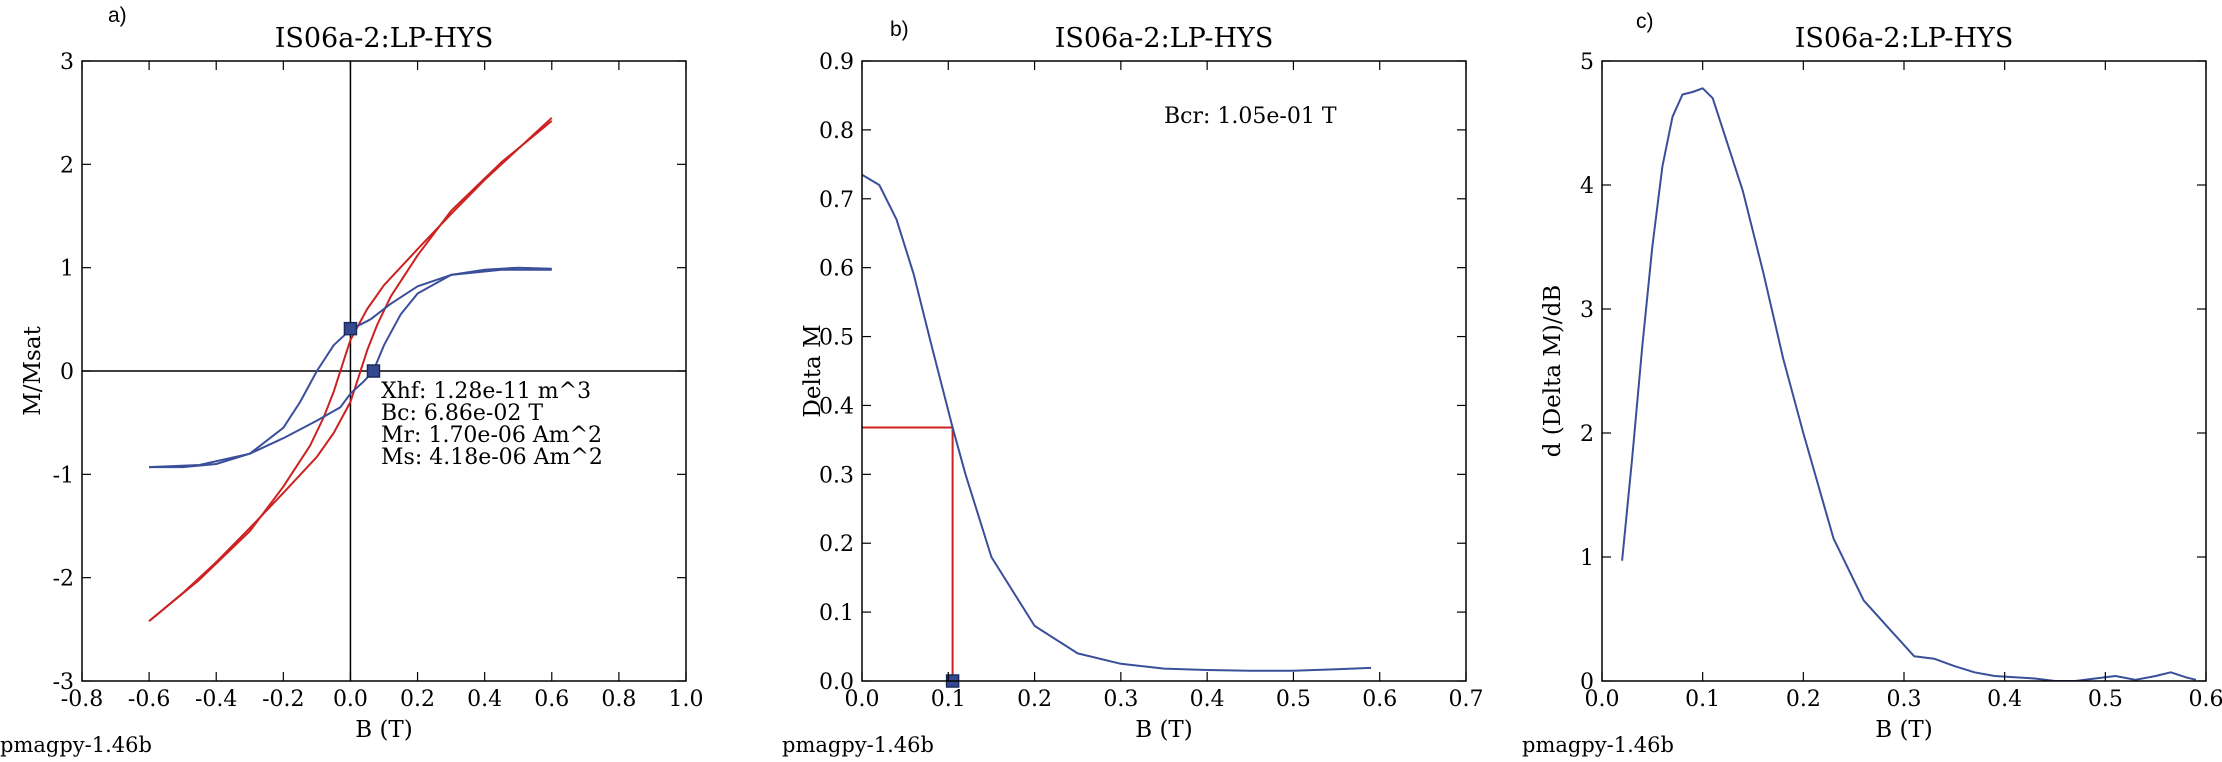 This screenshot has height=762, width=2222. Describe the element at coordinates (82, 699) in the screenshot. I see `x-tick-label: -0.8` at that location.